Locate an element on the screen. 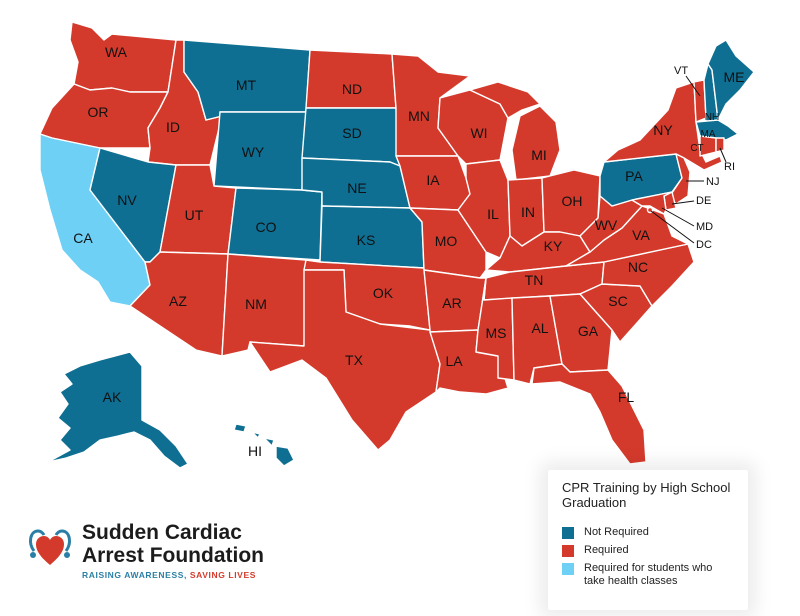  label-OR: OR is located at coordinates (98, 112).